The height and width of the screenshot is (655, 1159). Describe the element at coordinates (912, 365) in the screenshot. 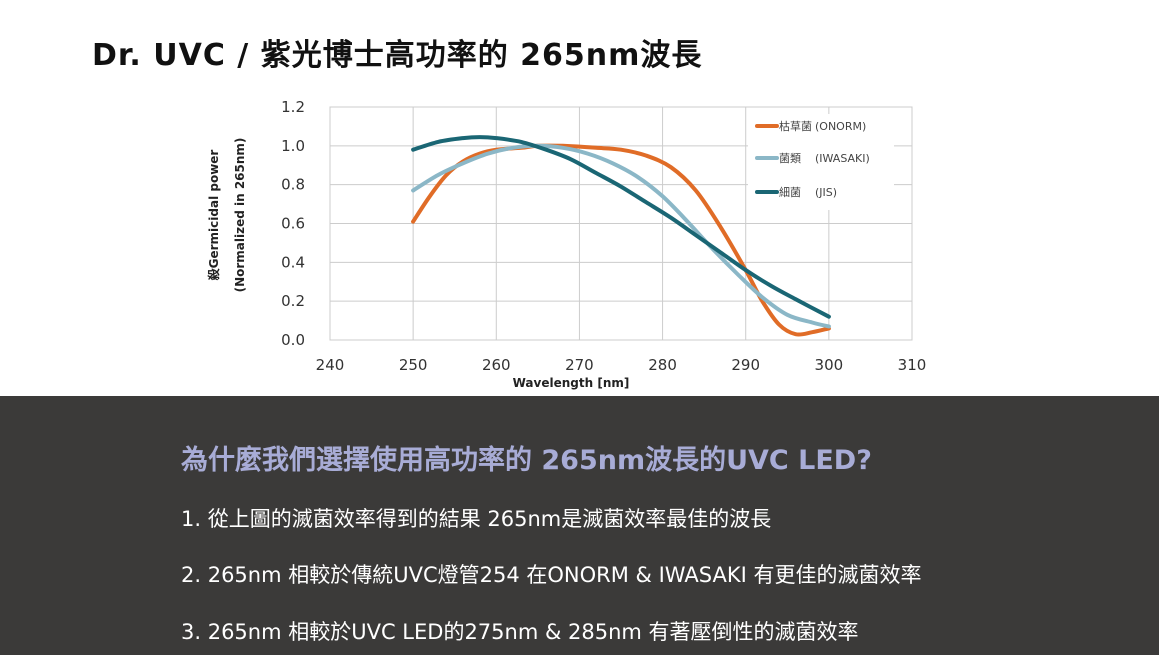

I see `x-tick-label: 310` at that location.